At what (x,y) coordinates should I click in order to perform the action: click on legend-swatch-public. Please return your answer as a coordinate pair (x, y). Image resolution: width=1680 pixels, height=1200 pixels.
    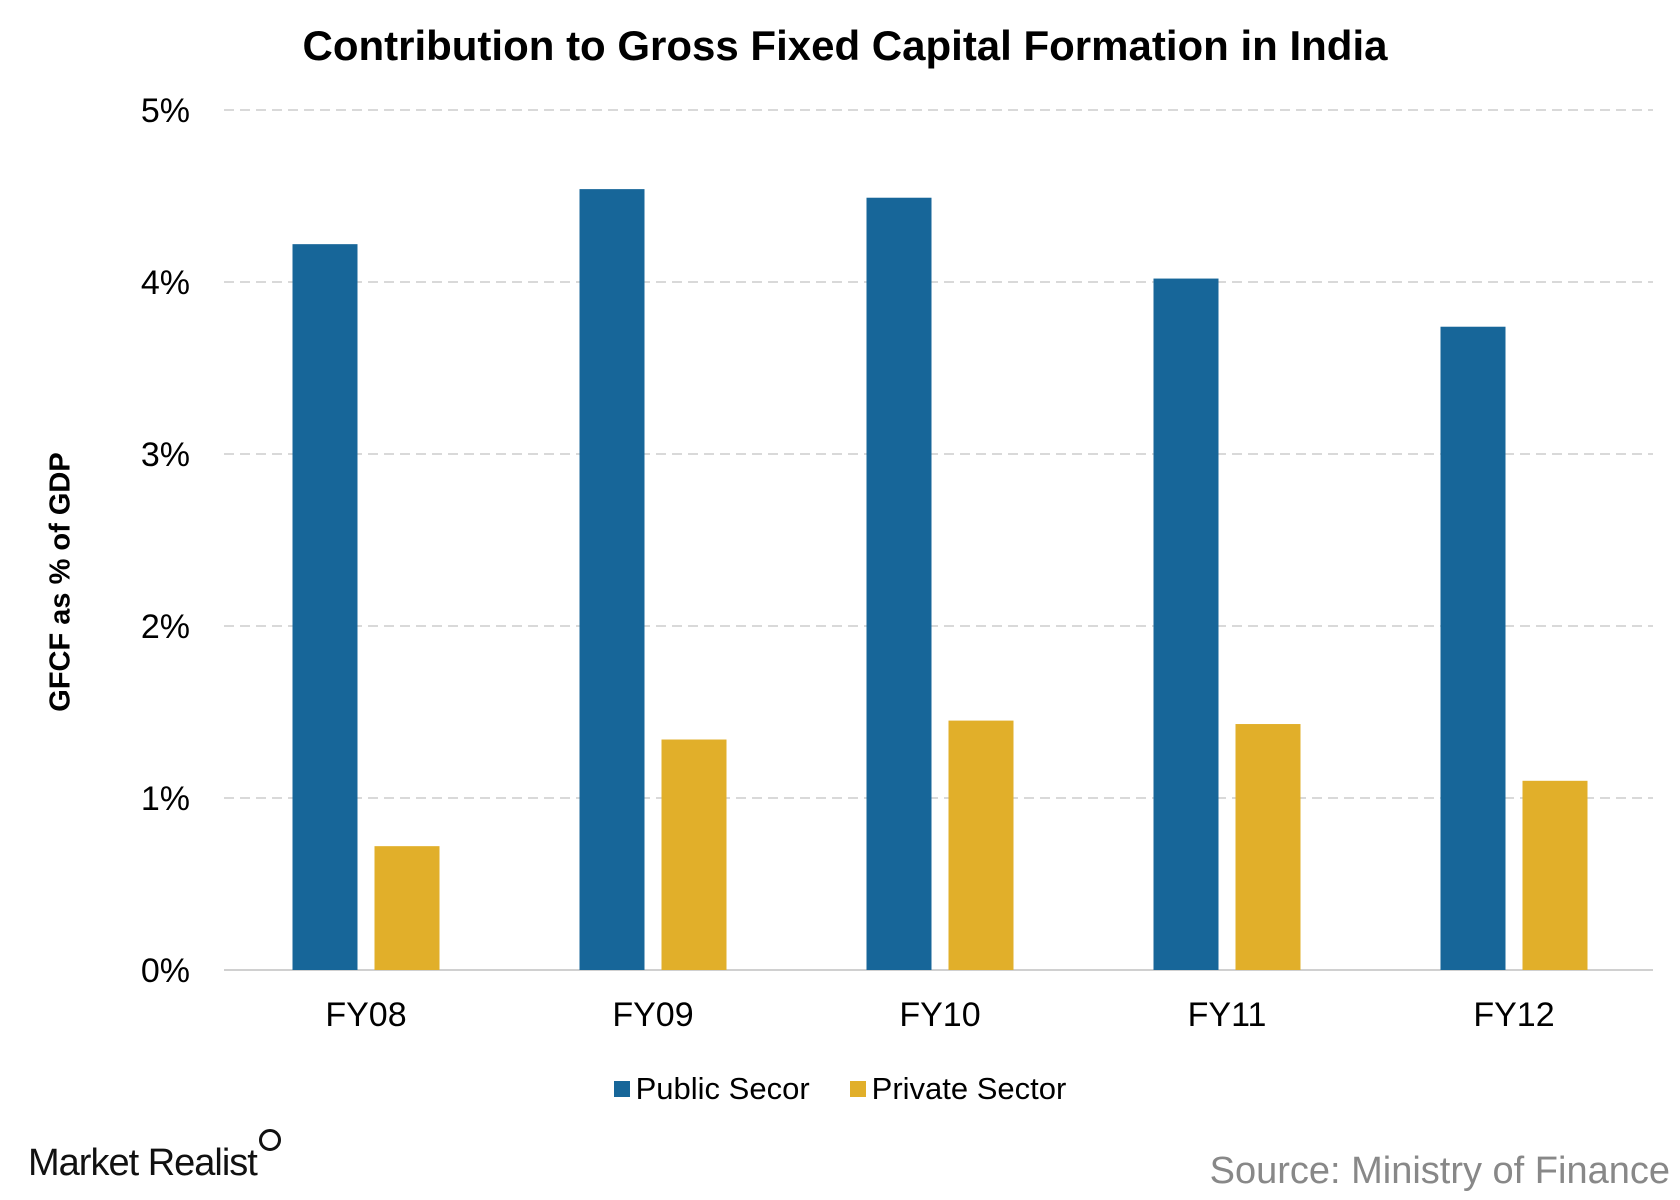
    Looking at the image, I should click on (621, 1089).